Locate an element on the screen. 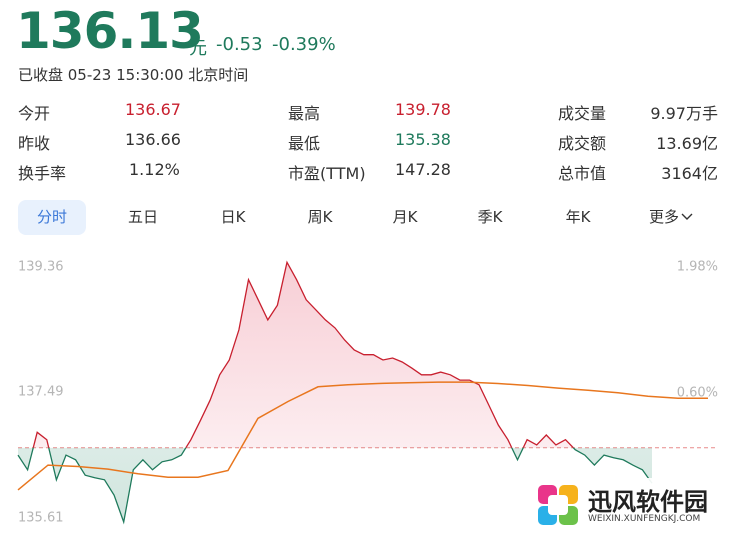 The width and height of the screenshot is (734, 534). tab: 季K is located at coordinates (490, 217).